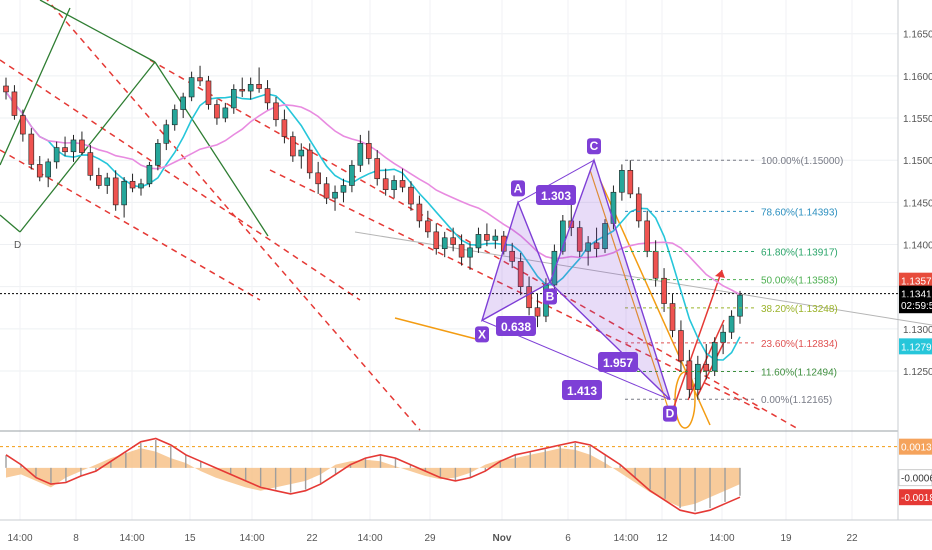 This screenshot has height=550, width=932. Describe the element at coordinates (720, 274) in the screenshot. I see `arrow-head` at that location.